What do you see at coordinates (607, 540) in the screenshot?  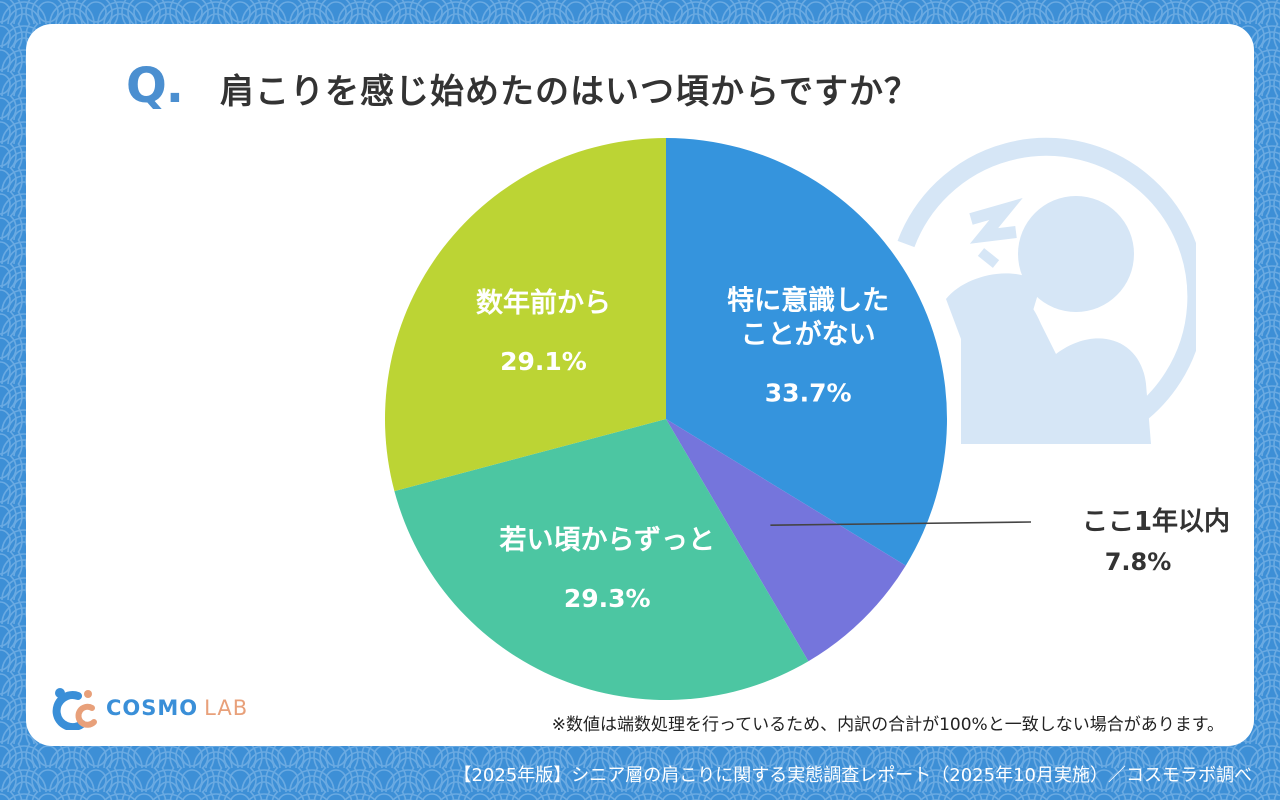 I see `slice-label: 若い頃からずっと` at bounding box center [607, 540].